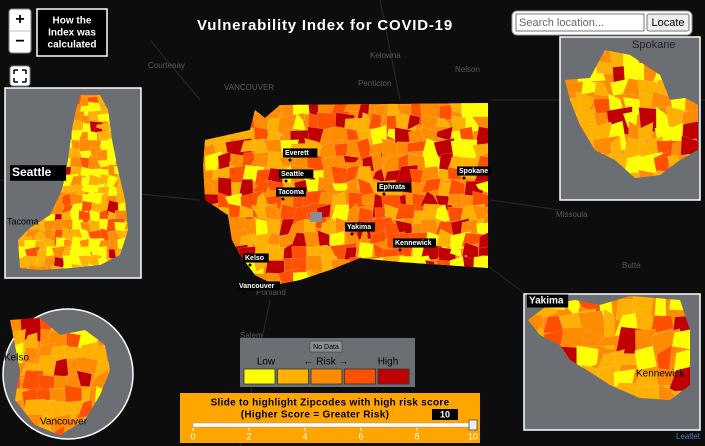  I want to click on slider: 0 2 4 6 8 10, so click(334, 430).